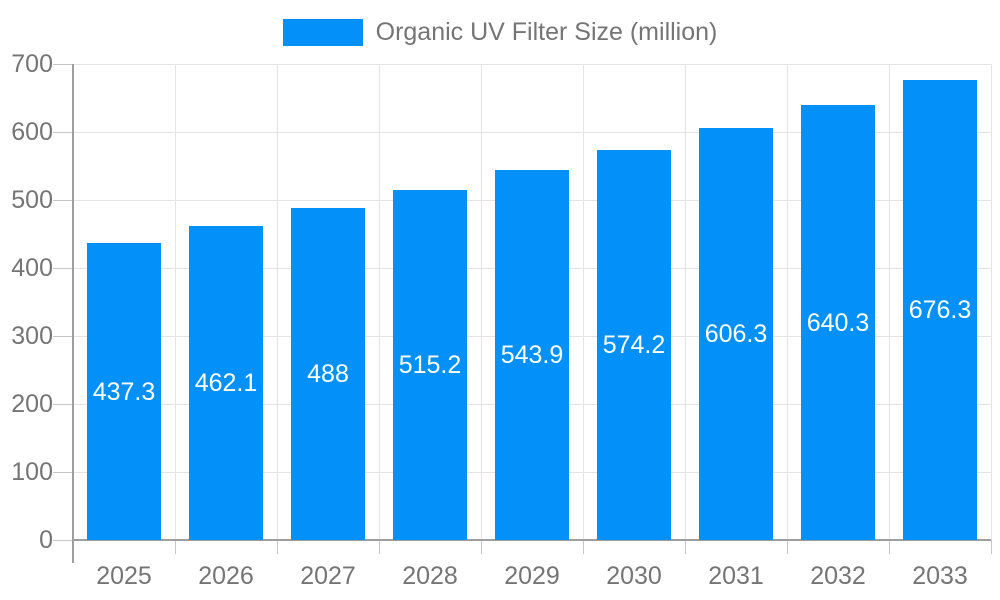  Describe the element at coordinates (322, 32) in the screenshot. I see `legend-swatch` at that location.